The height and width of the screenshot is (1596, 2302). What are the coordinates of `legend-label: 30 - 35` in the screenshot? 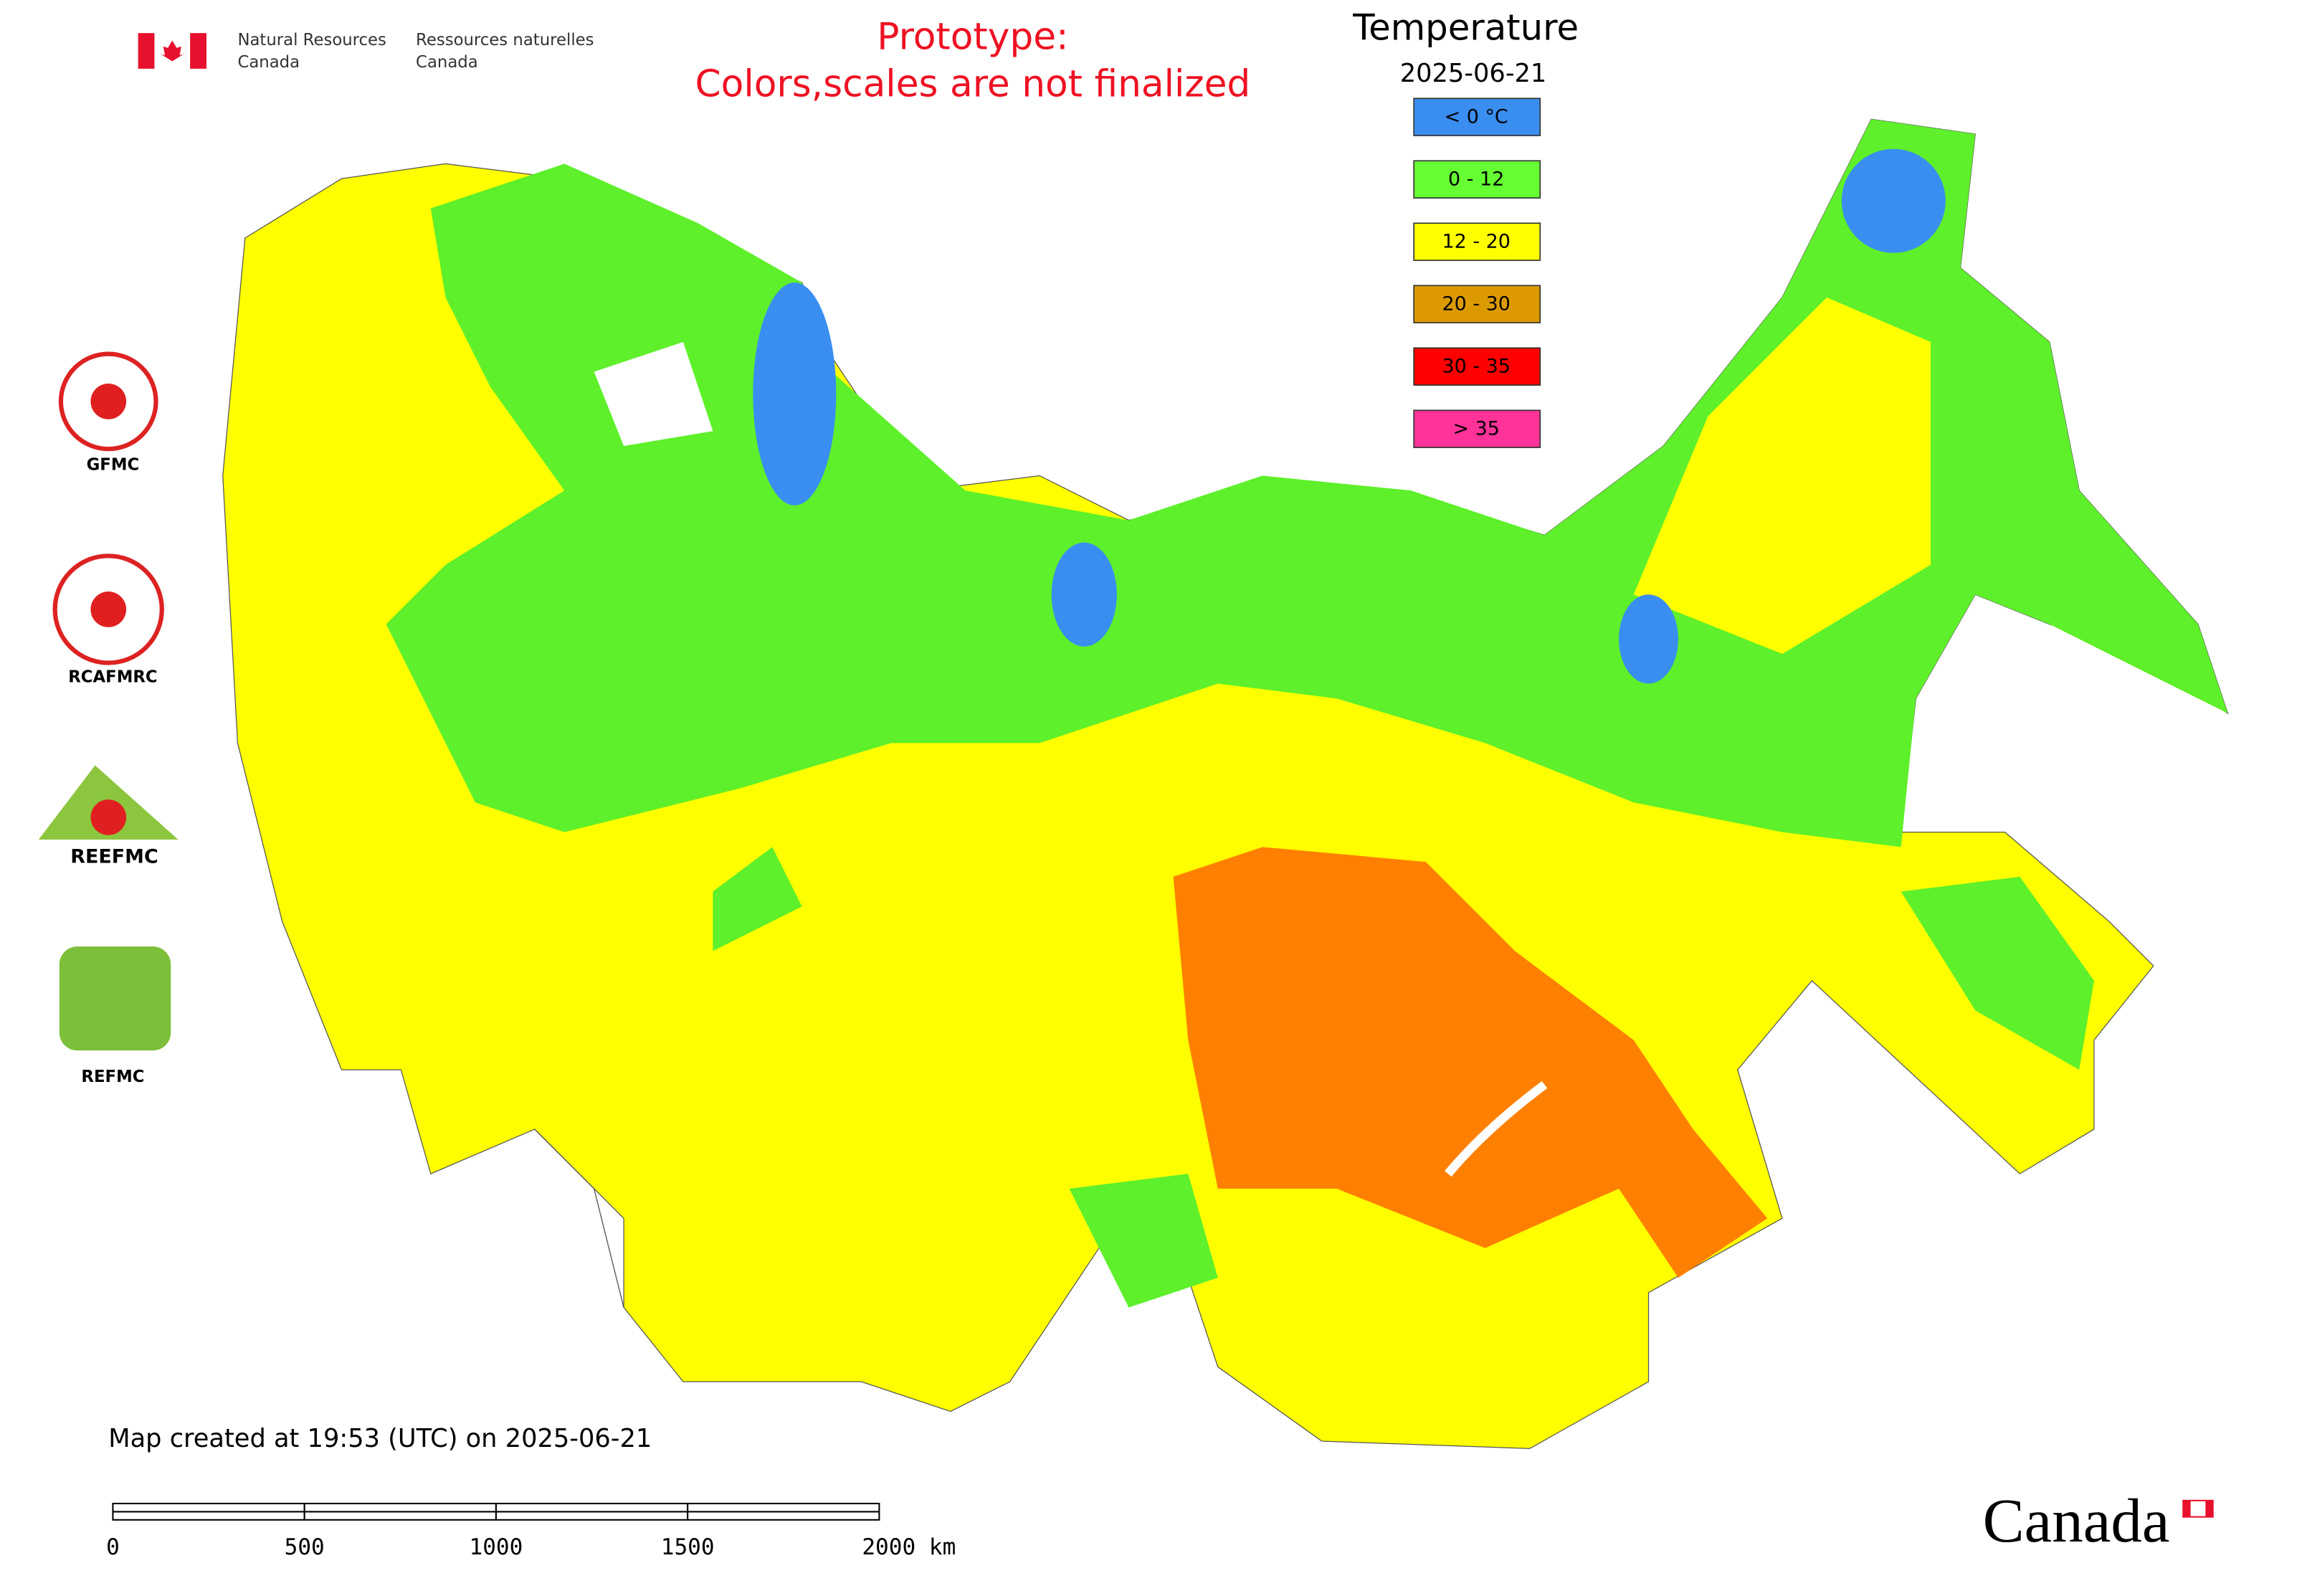 It's located at (1477, 367).